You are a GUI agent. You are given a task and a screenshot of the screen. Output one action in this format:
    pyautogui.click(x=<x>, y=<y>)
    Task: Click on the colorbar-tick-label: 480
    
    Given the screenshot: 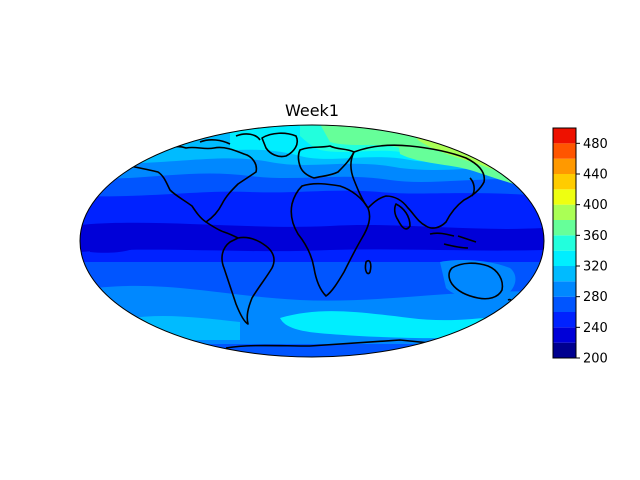 What is the action you would take?
    pyautogui.click(x=595, y=144)
    